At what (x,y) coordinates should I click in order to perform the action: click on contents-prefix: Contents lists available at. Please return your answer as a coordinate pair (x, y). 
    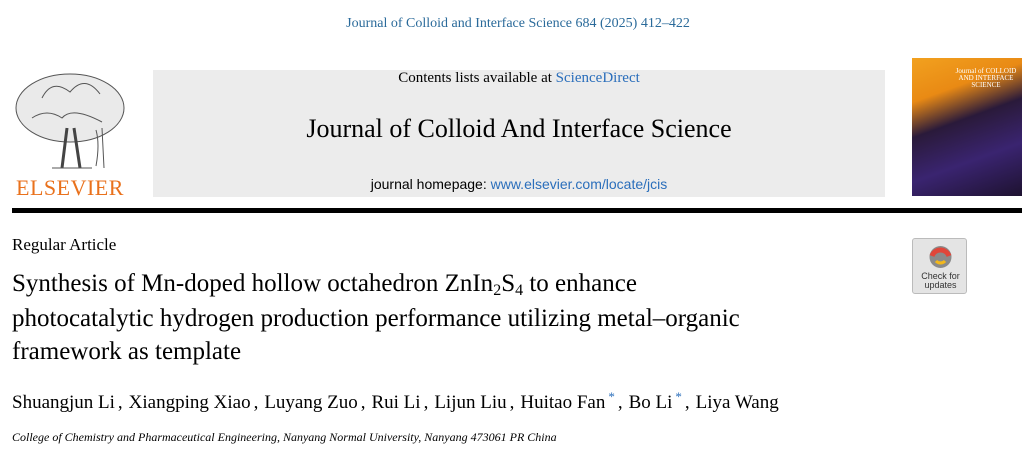
    Looking at the image, I should click on (477, 78).